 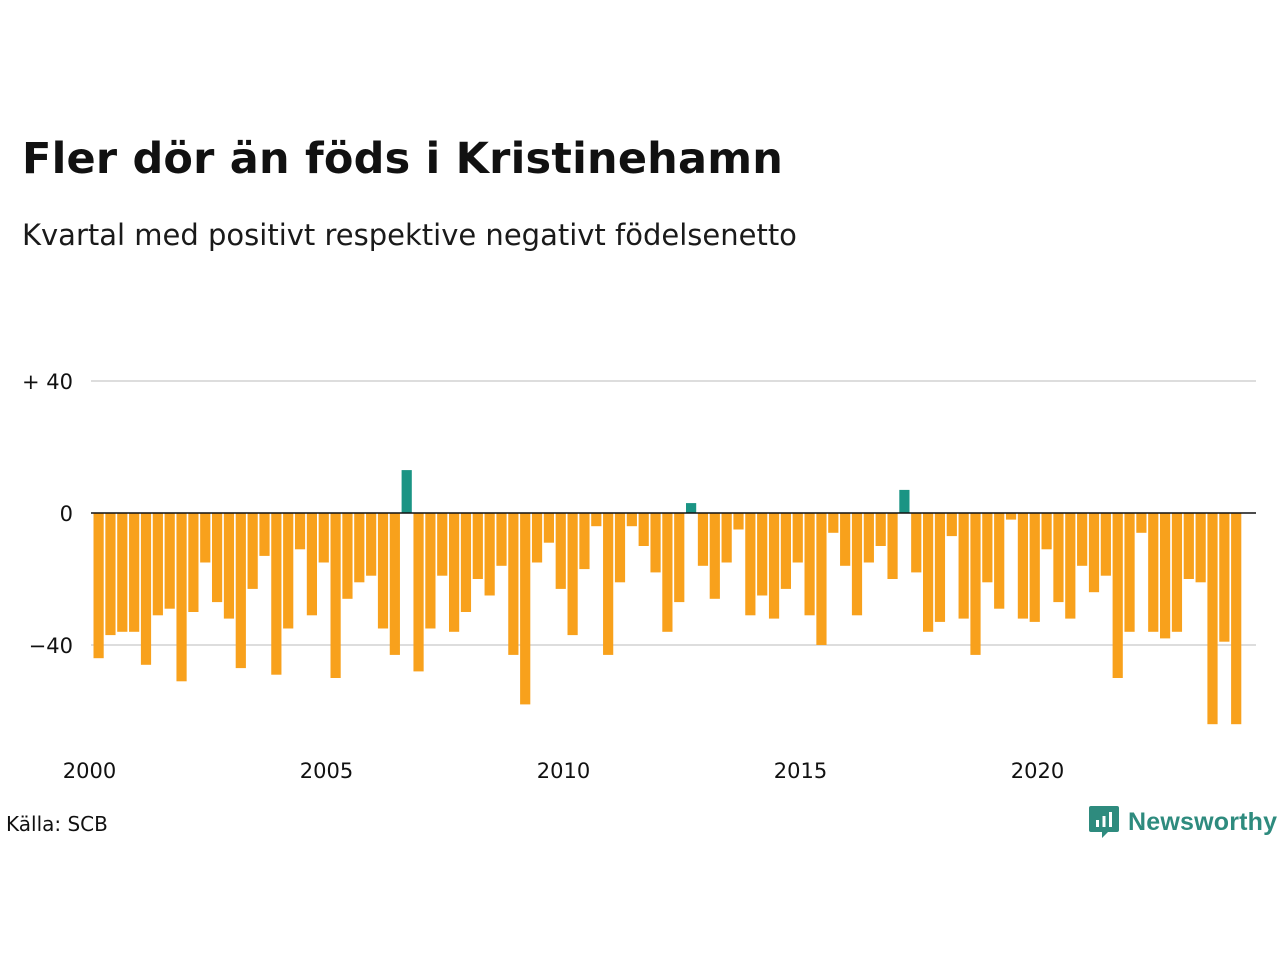 I want to click on source-note: Källa: SCB, so click(x=57, y=824).